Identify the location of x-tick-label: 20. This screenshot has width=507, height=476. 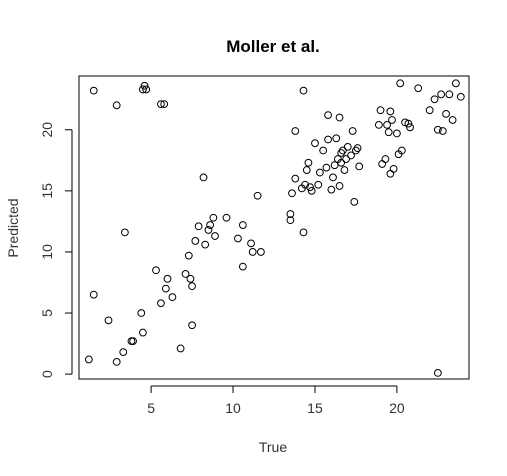
(397, 408).